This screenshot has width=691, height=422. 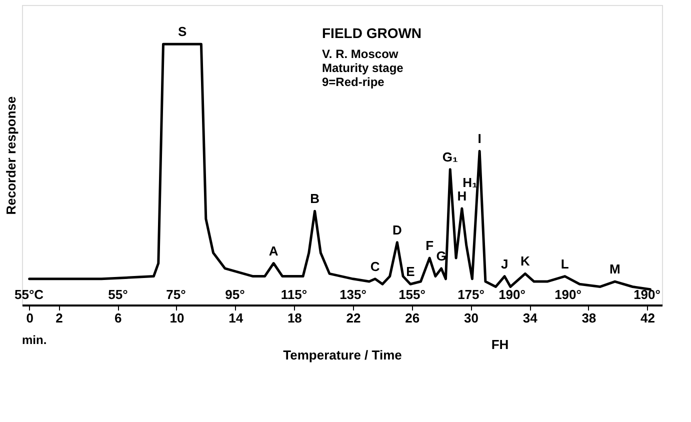 I want to click on annotation: M, so click(x=615, y=269).